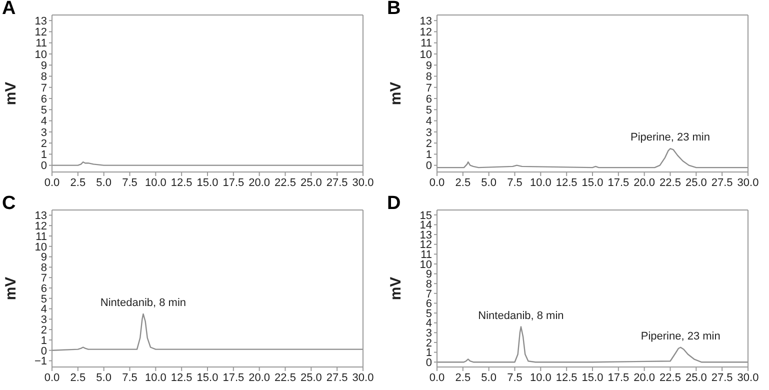 This screenshot has width=769, height=390. I want to click on chart-title: D, so click(394, 204).